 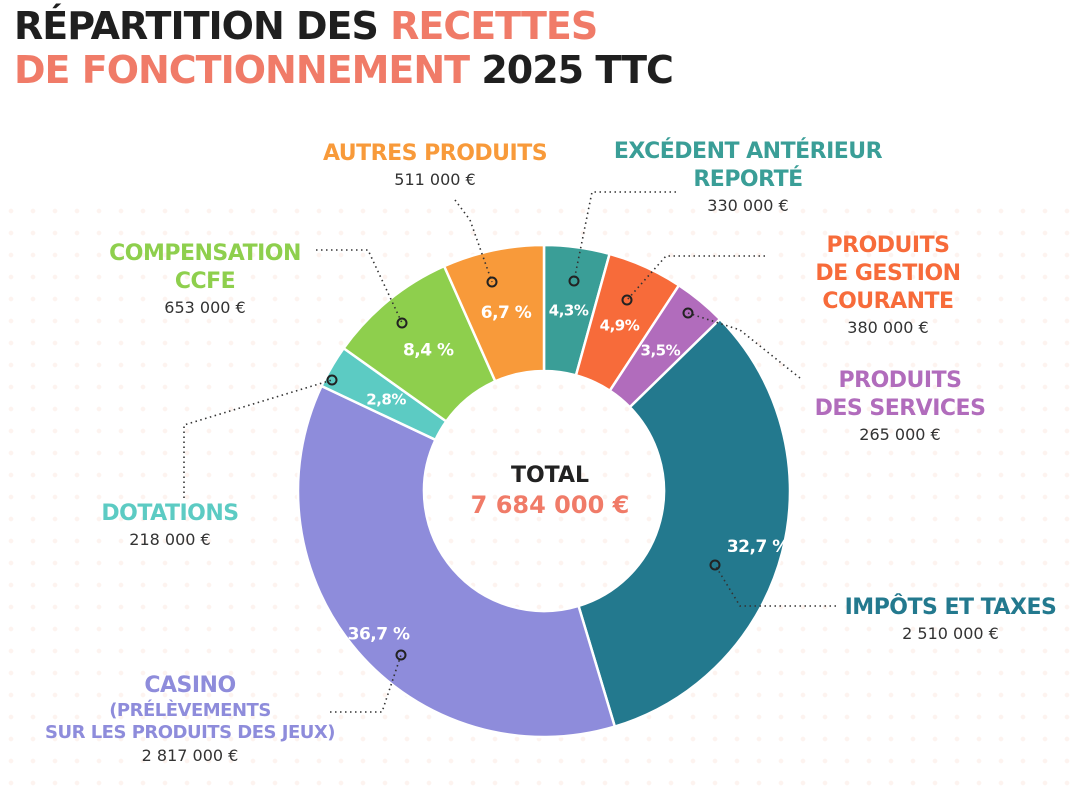 What do you see at coordinates (332, 380) in the screenshot?
I see `leader-dot-dotations` at bounding box center [332, 380].